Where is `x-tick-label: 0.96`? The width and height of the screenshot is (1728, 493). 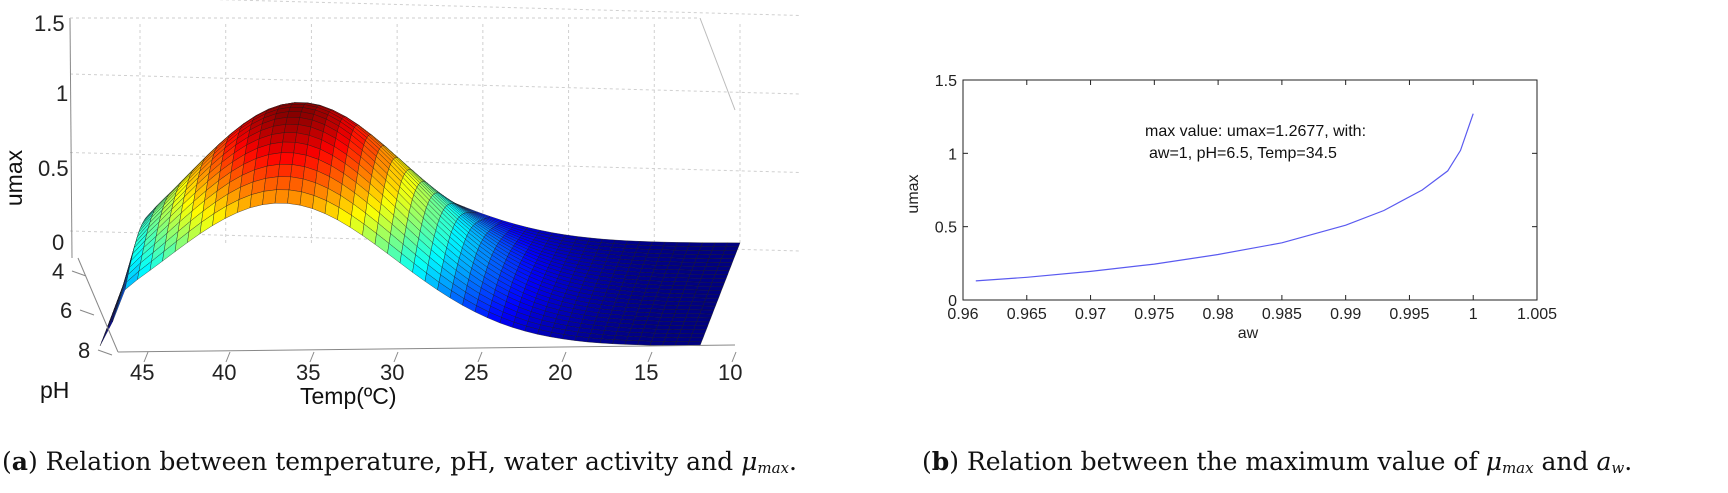
x-tick-label: 0.96 is located at coordinates (962, 314).